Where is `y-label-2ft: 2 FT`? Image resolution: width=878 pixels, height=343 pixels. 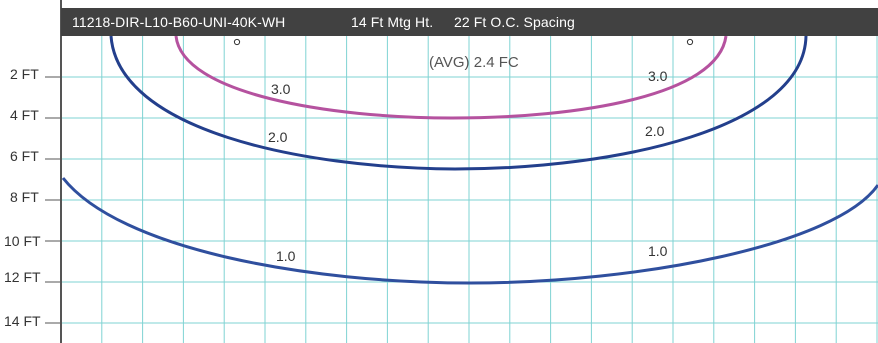 y-label-2ft: 2 FT is located at coordinates (24, 74).